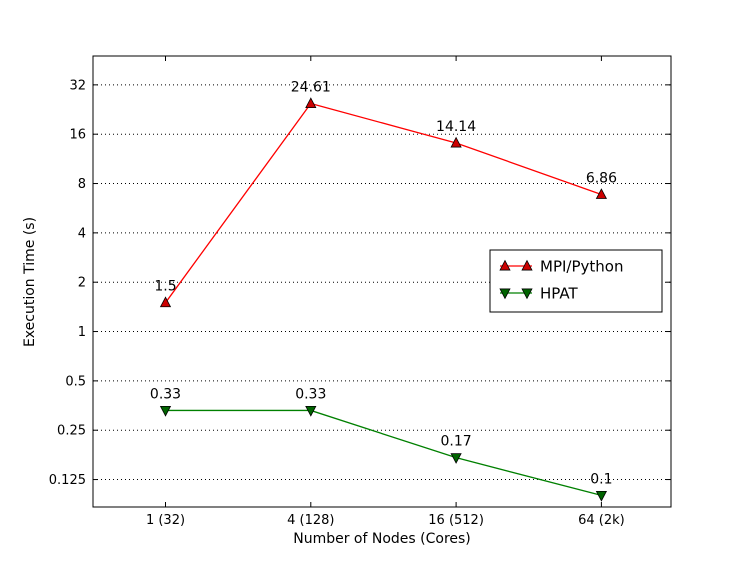 The width and height of the screenshot is (747, 561). What do you see at coordinates (456, 520) in the screenshot?
I see `x-tick-label: 16 (512)` at bounding box center [456, 520].